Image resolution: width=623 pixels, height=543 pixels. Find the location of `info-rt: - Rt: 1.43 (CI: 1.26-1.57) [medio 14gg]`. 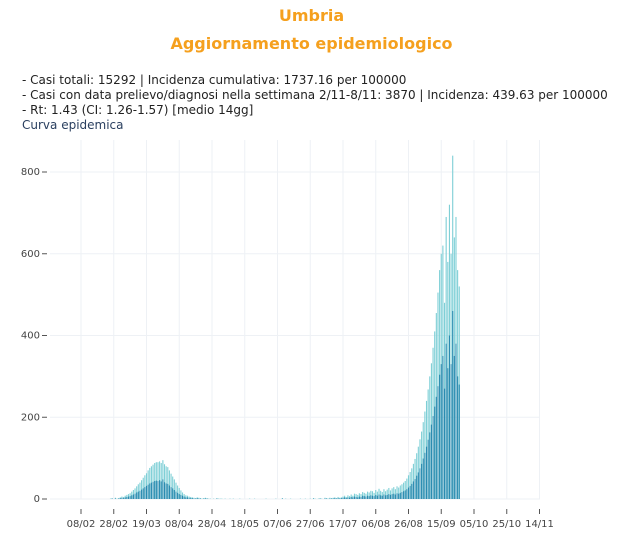

info-rt: - Rt: 1.43 (CI: 1.26-1.57) [medio 14gg] is located at coordinates (138, 110).